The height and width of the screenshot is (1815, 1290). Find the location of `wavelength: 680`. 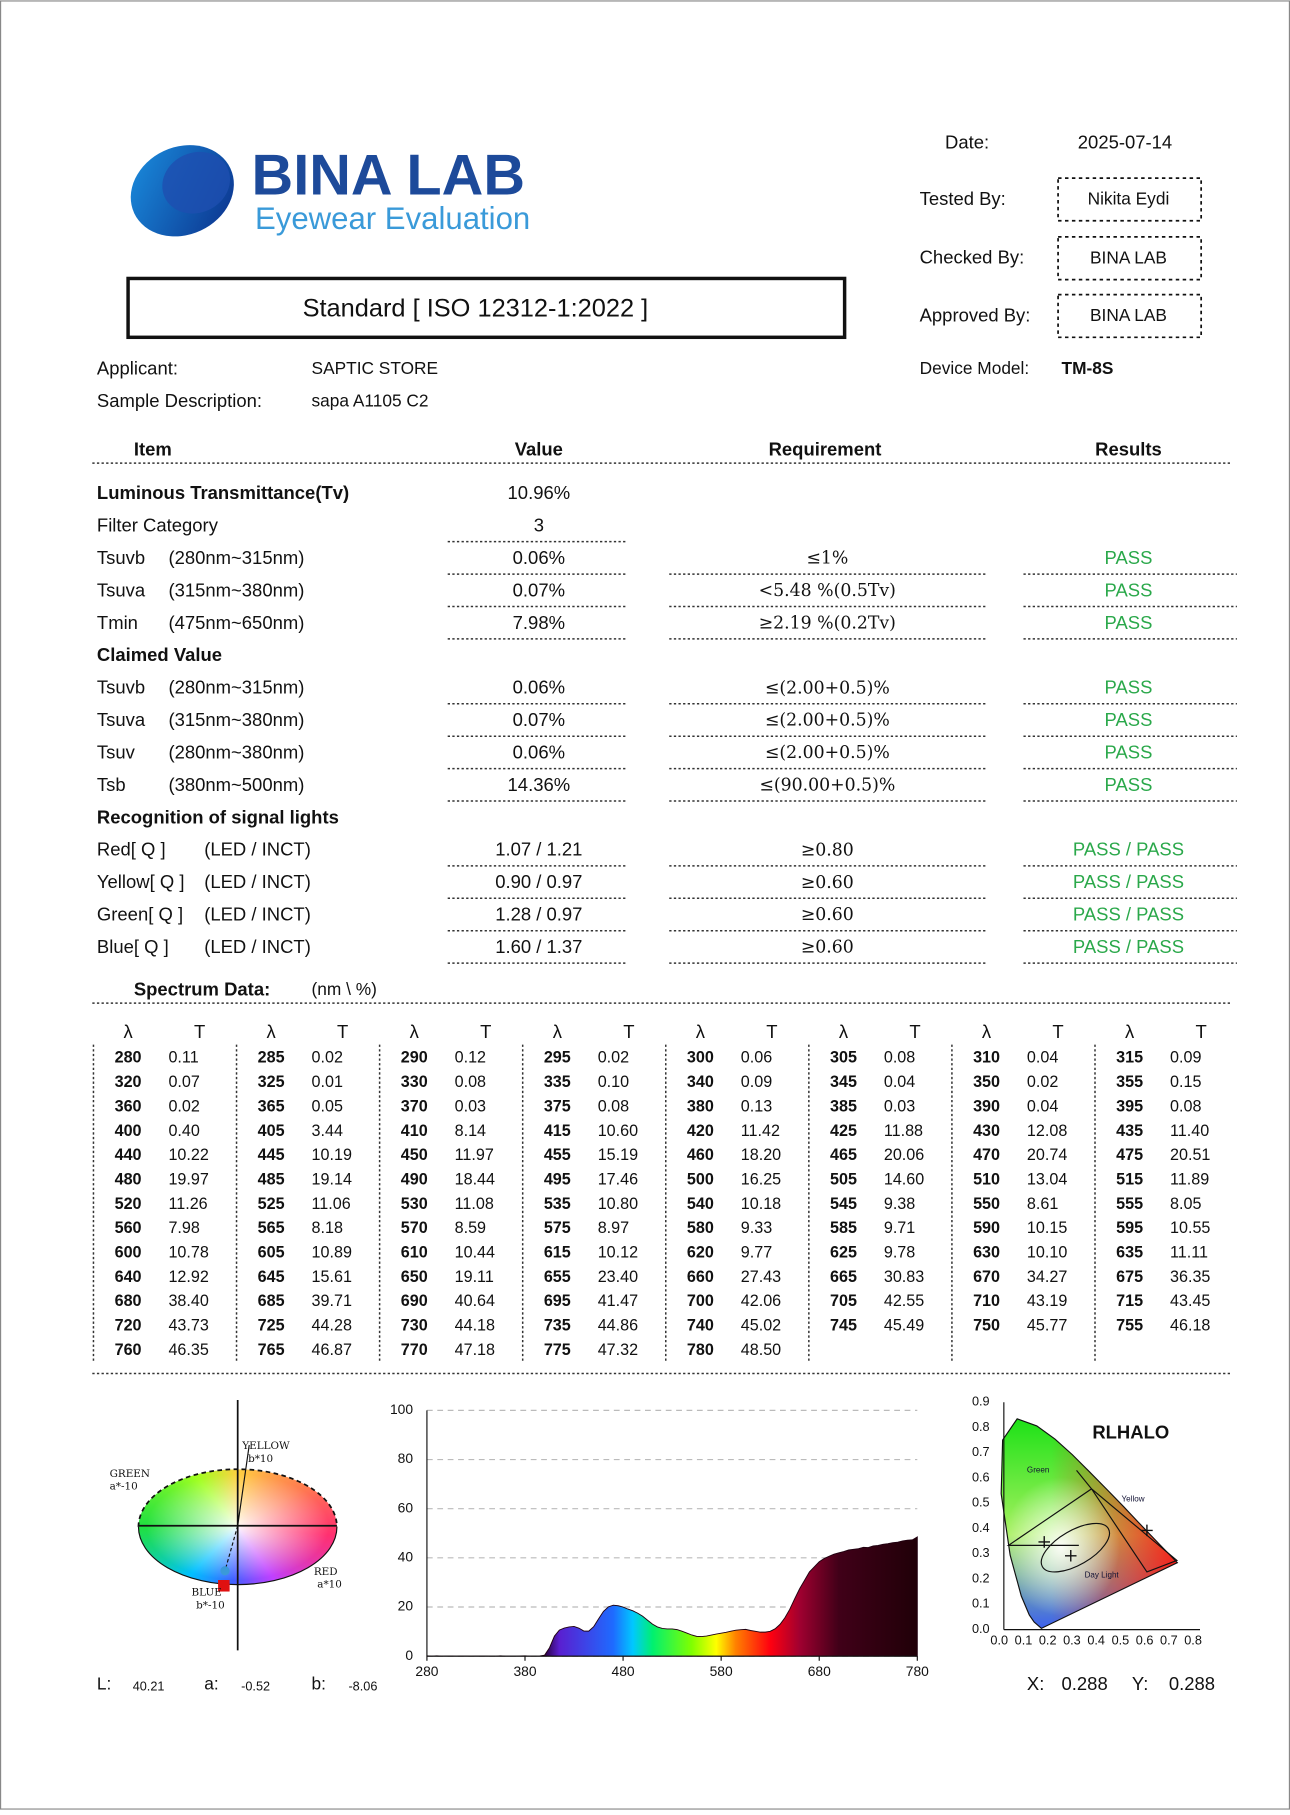

wavelength: 680 is located at coordinates (128, 1301).